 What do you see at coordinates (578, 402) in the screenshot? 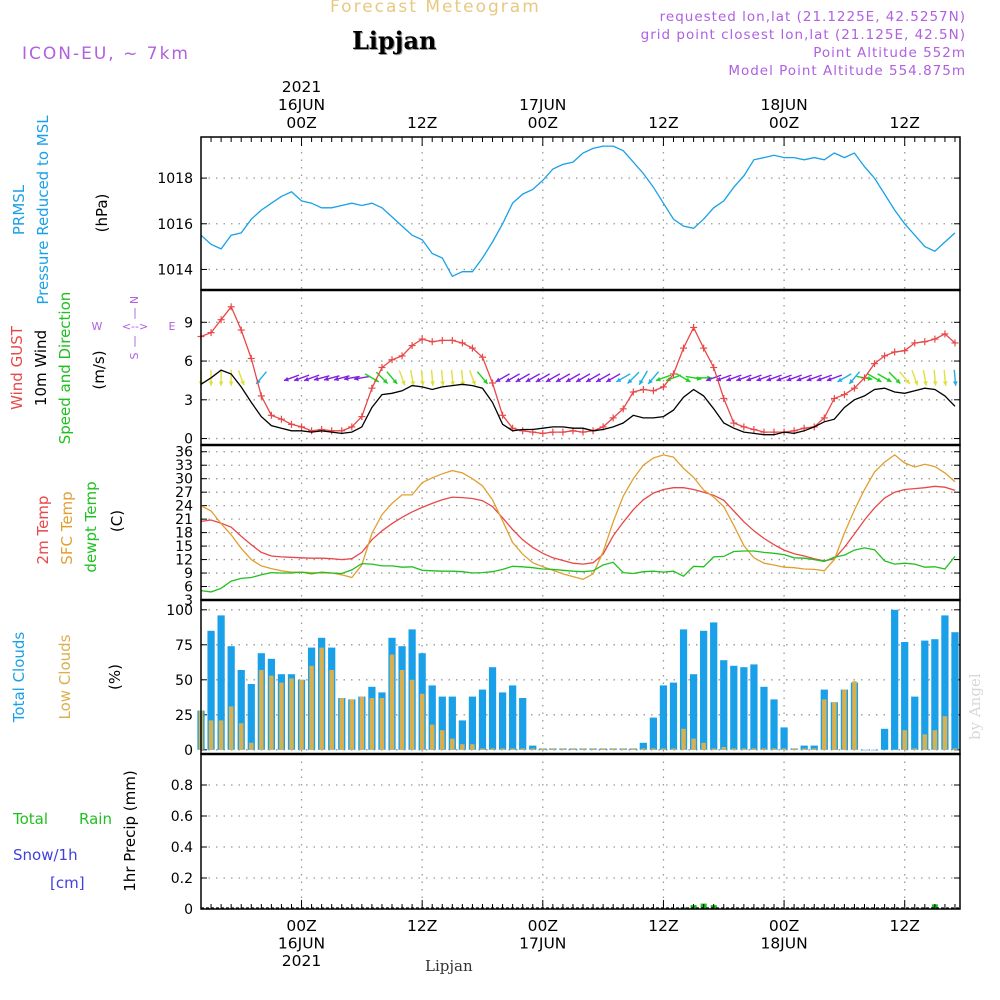
I see `10m-wind-line` at bounding box center [578, 402].